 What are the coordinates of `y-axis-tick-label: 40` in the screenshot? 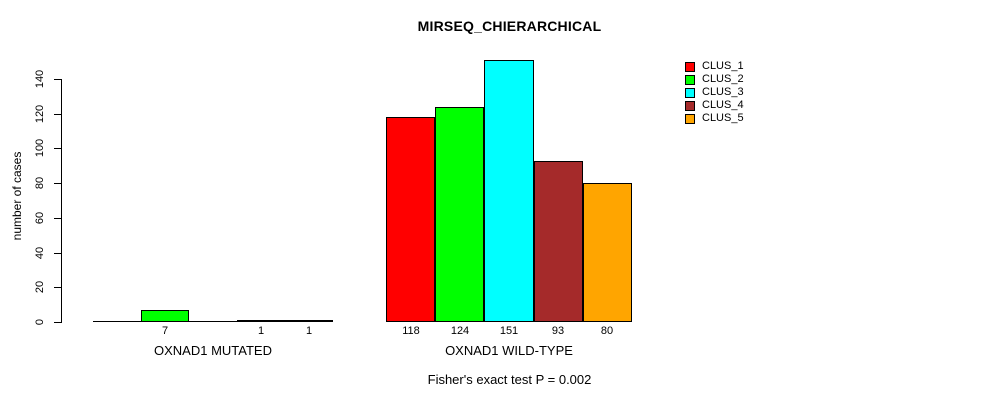 It's located at (40, 253).